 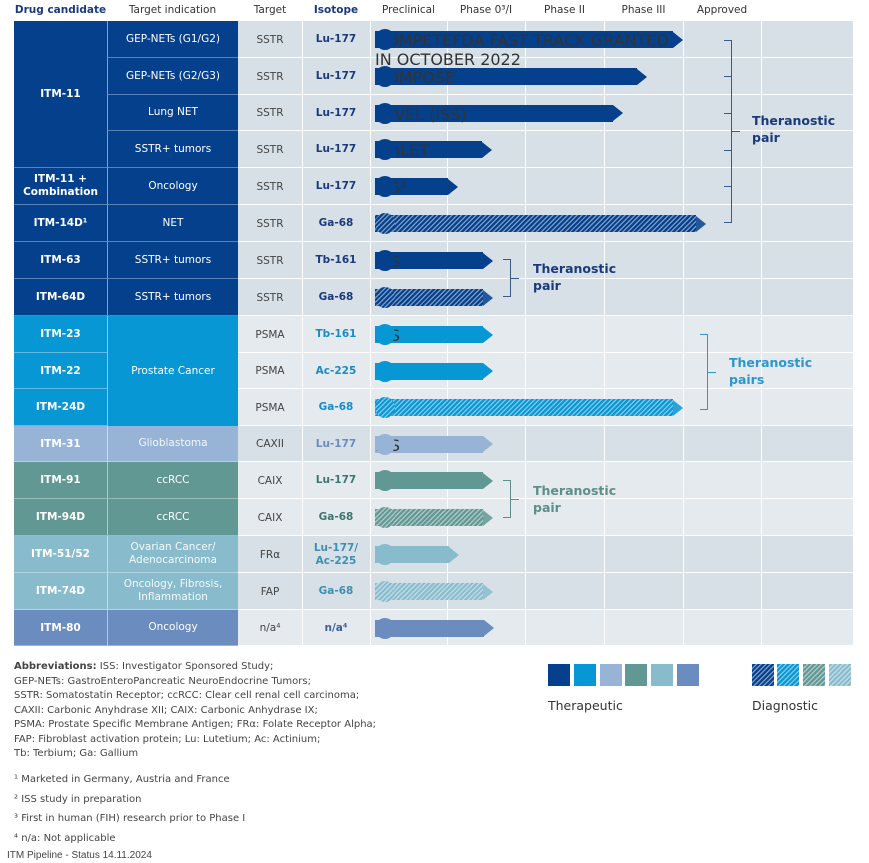 What do you see at coordinates (60, 517) in the screenshot?
I see `candidate-cell: ITM-94D` at bounding box center [60, 517].